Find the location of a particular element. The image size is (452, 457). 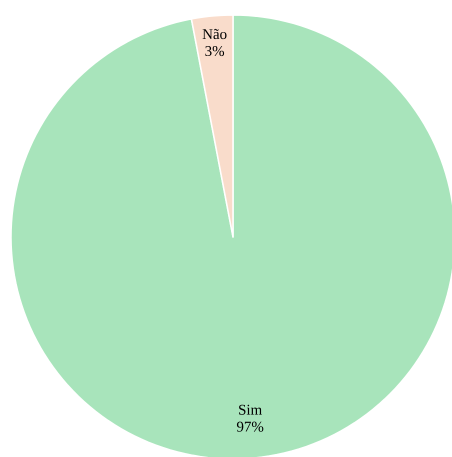

data-label: 3% is located at coordinates (214, 51).